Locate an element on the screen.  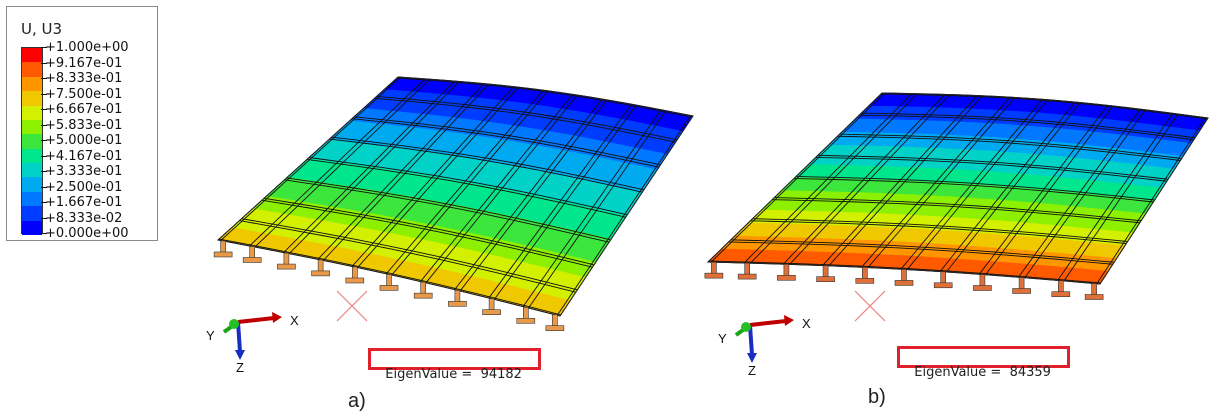
legend-label: +4.167e-01 is located at coordinates (84, 156).